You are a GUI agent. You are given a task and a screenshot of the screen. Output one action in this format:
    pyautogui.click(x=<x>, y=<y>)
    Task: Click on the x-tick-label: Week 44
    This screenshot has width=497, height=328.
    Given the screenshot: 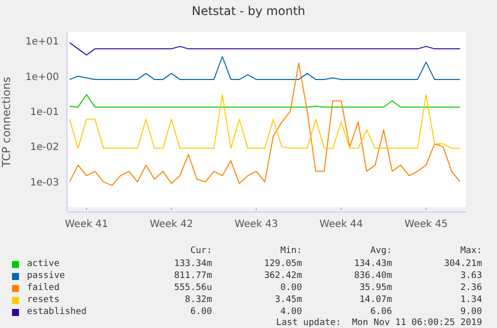 What is the action you would take?
    pyautogui.click(x=341, y=224)
    